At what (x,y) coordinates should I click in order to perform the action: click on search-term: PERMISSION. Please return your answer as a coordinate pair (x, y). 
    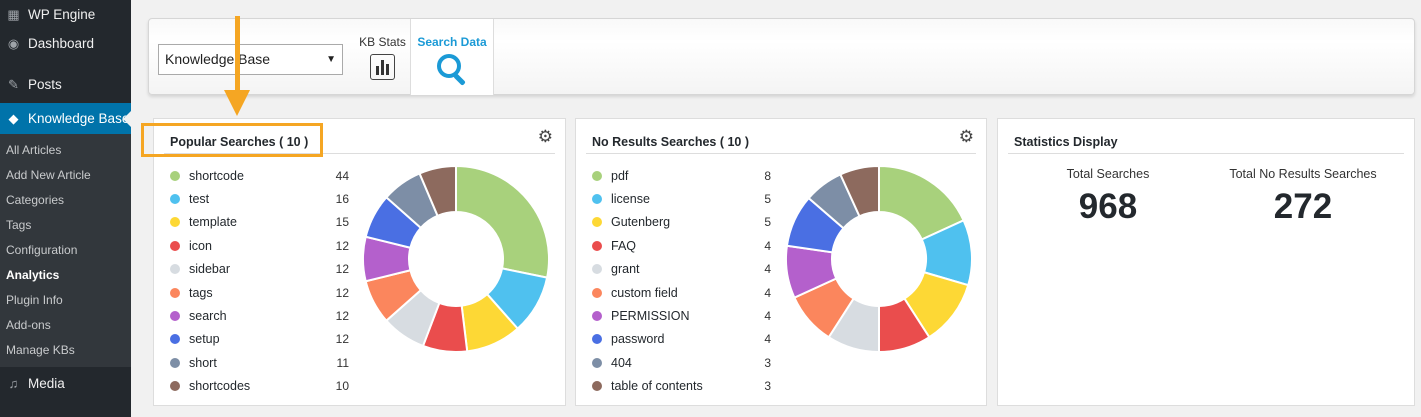
    Looking at the image, I should click on (650, 316).